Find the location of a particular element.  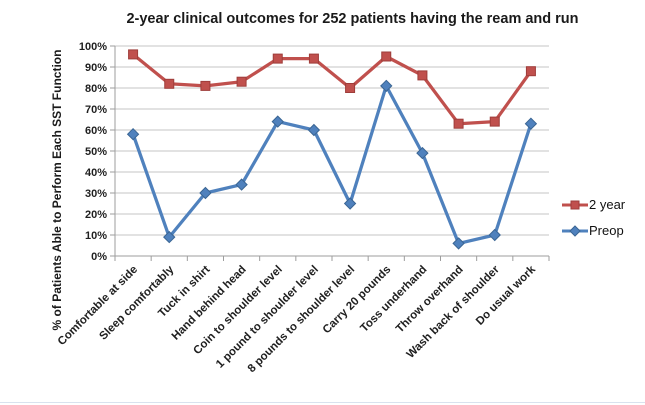

y-tick-label: 70% is located at coordinates (96, 110).